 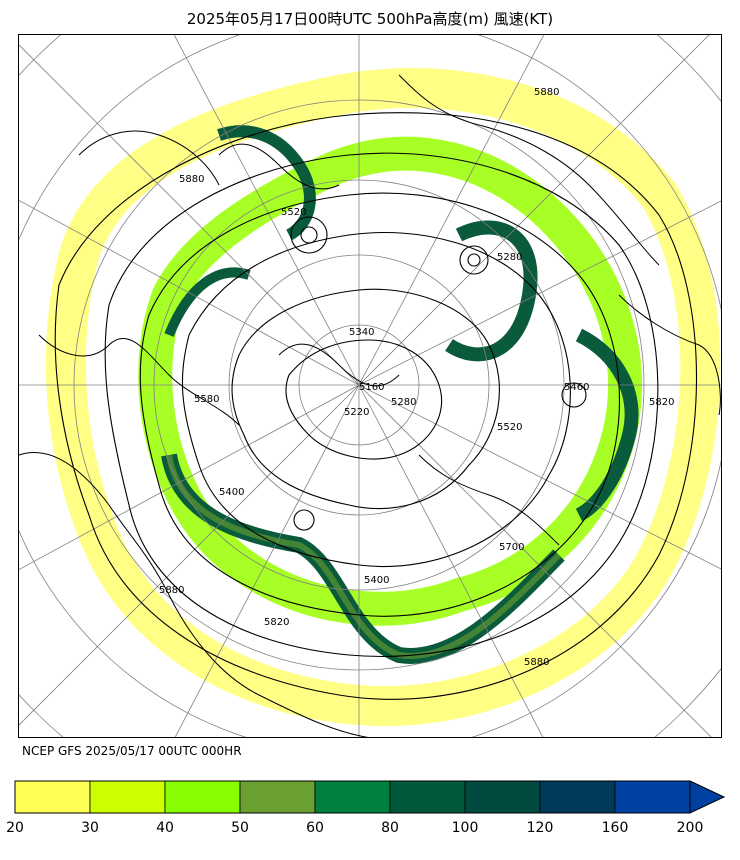 What do you see at coordinates (132, 751) in the screenshot?
I see `model-run-label: NCEP GFS 2025/05/17 00UTC 000HR` at bounding box center [132, 751].